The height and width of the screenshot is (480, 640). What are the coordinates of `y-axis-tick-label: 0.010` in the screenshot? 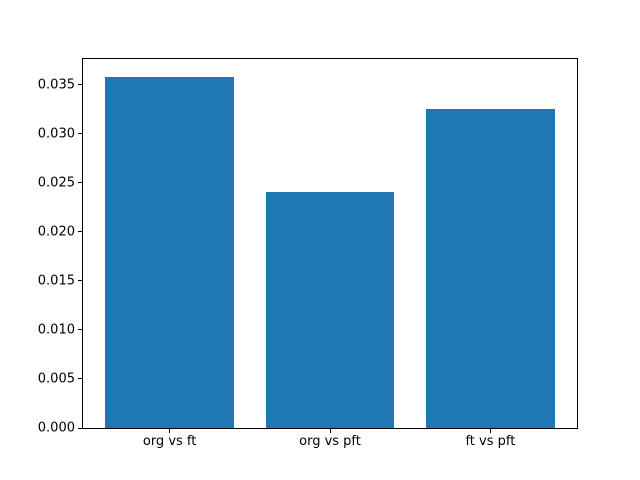 It's located at (56, 330).